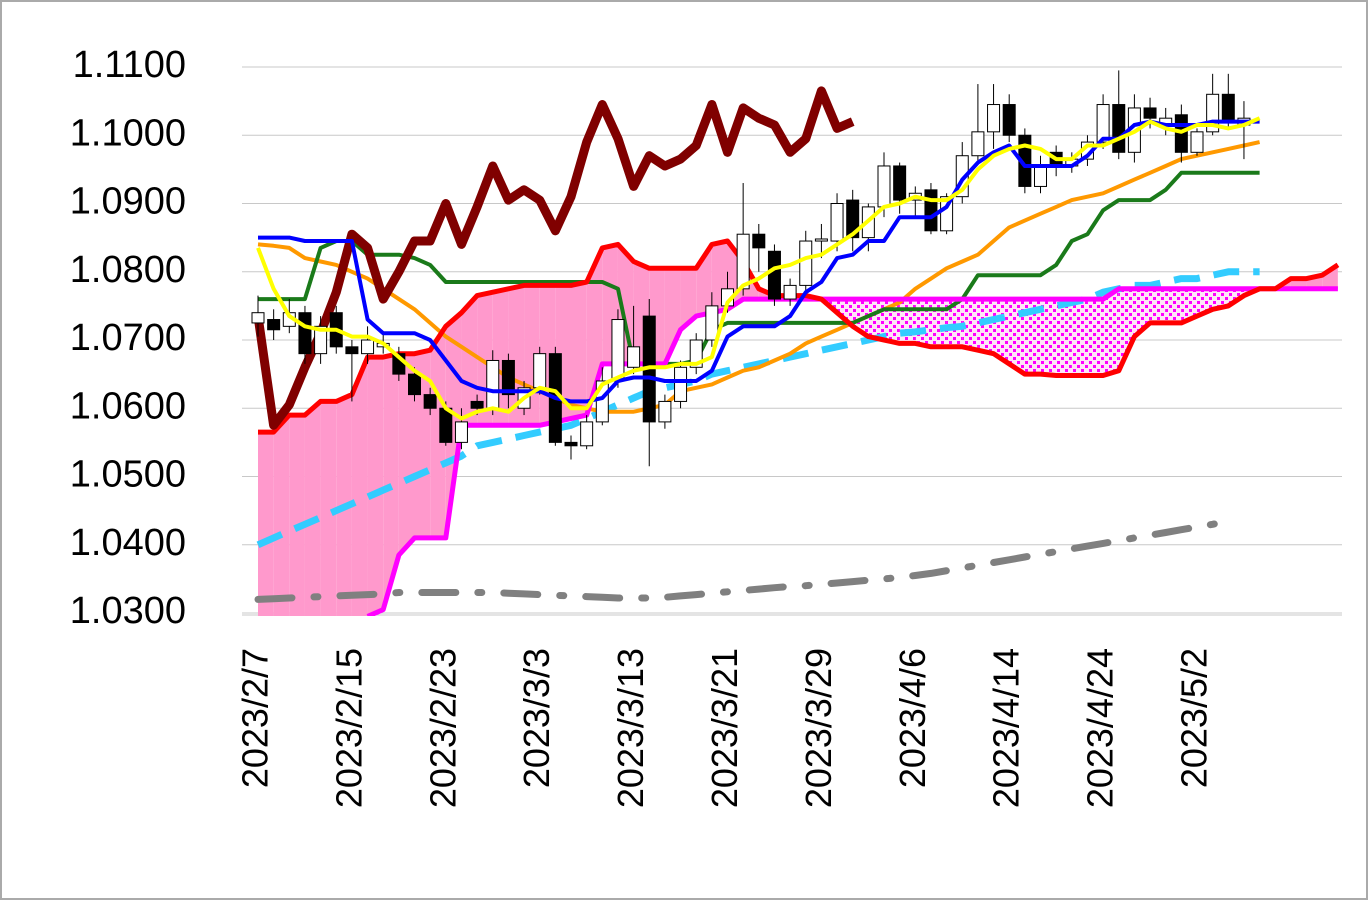  I want to click on y-tick-label: 1.0300, so click(128, 611).